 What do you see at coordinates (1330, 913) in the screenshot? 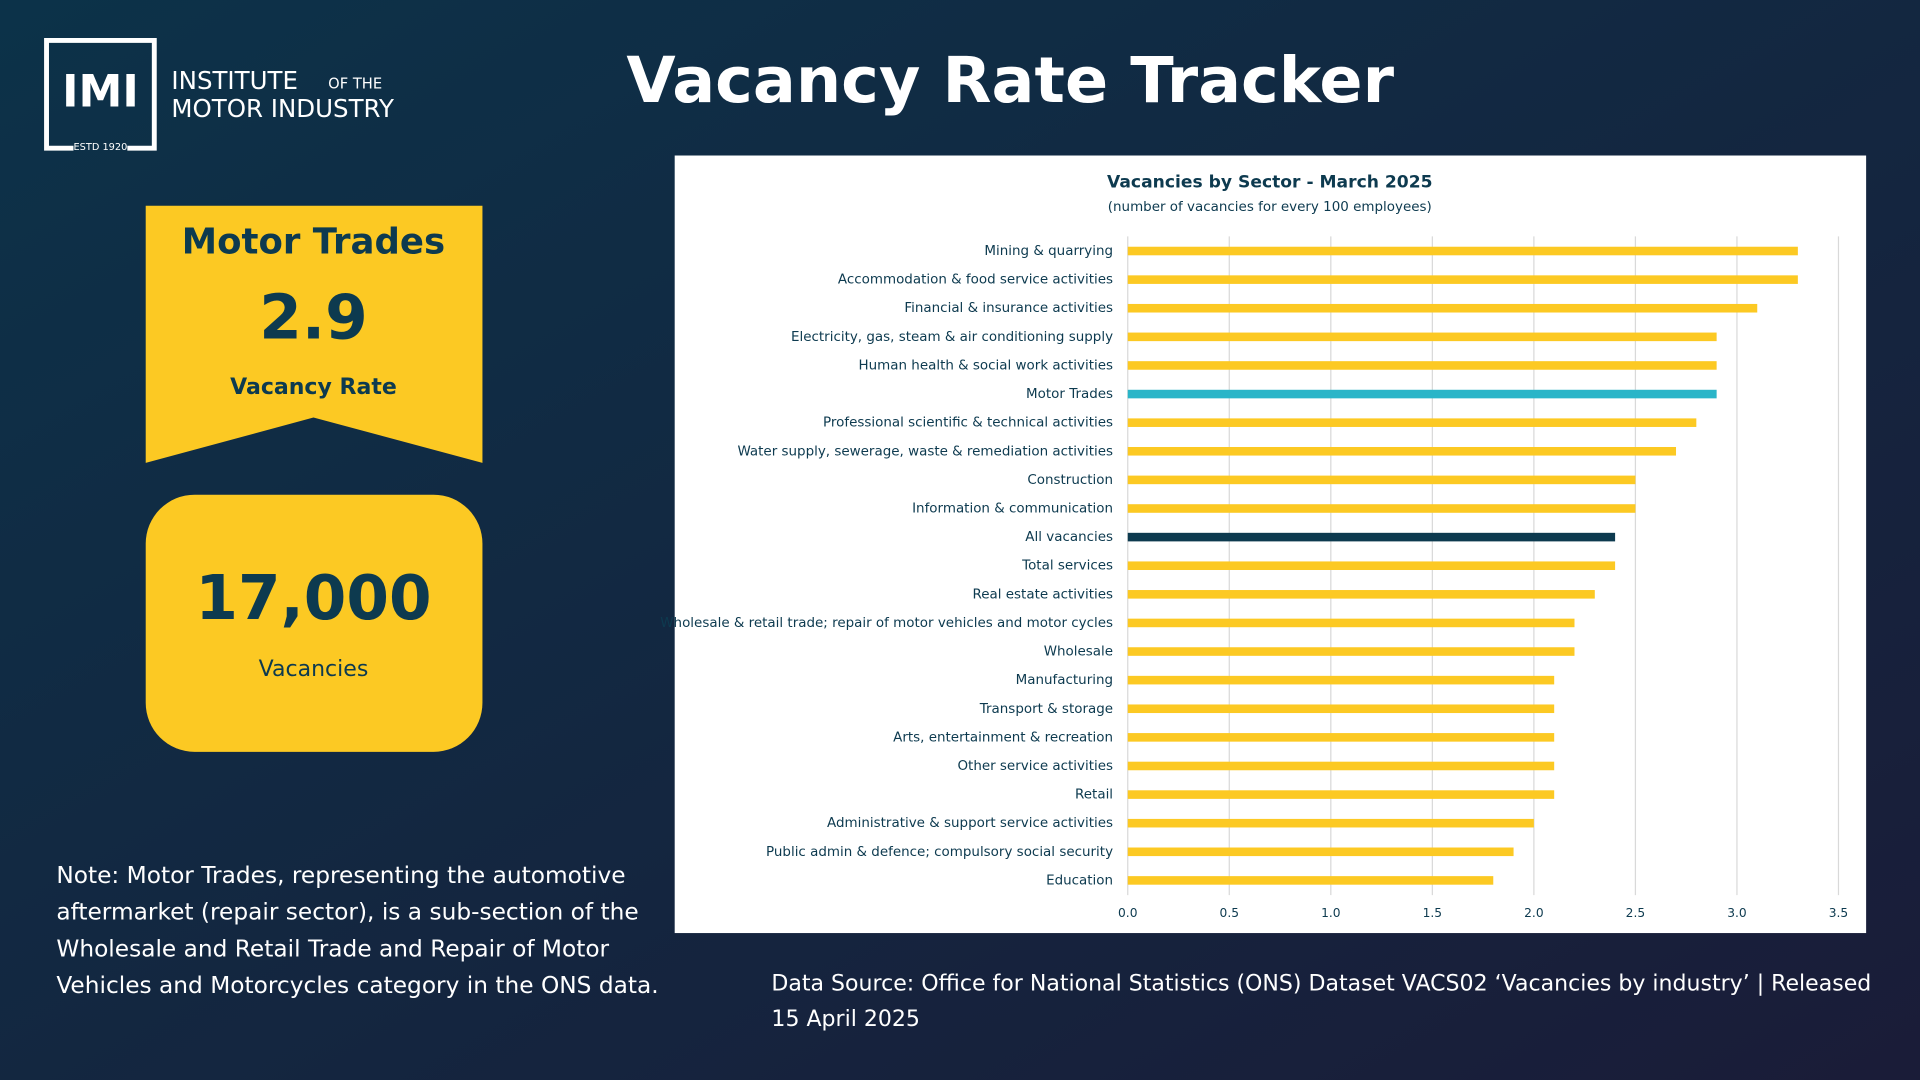
I see `x-tick-label: 1.0` at bounding box center [1330, 913].